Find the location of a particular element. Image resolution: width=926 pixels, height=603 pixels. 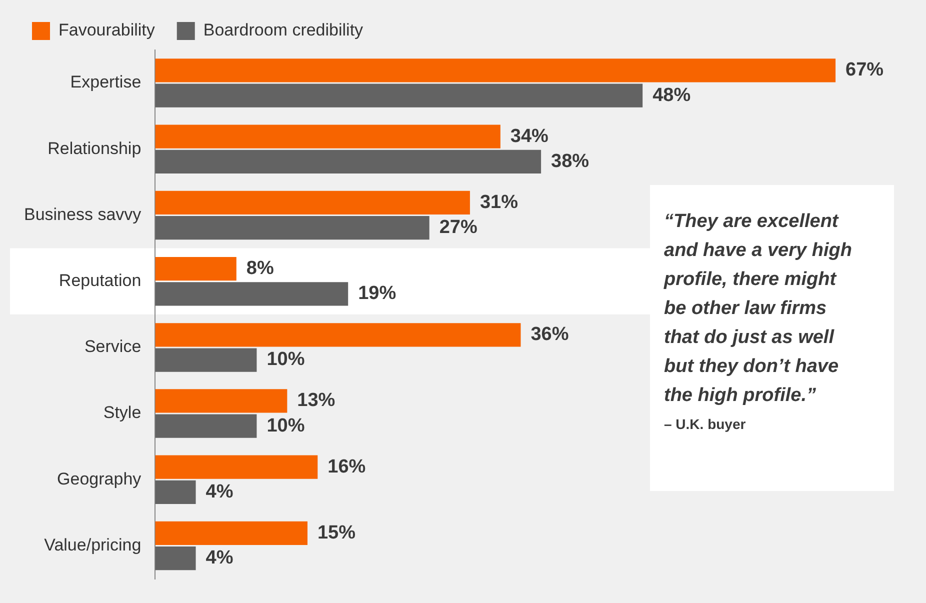

data-label: 34% is located at coordinates (529, 136).